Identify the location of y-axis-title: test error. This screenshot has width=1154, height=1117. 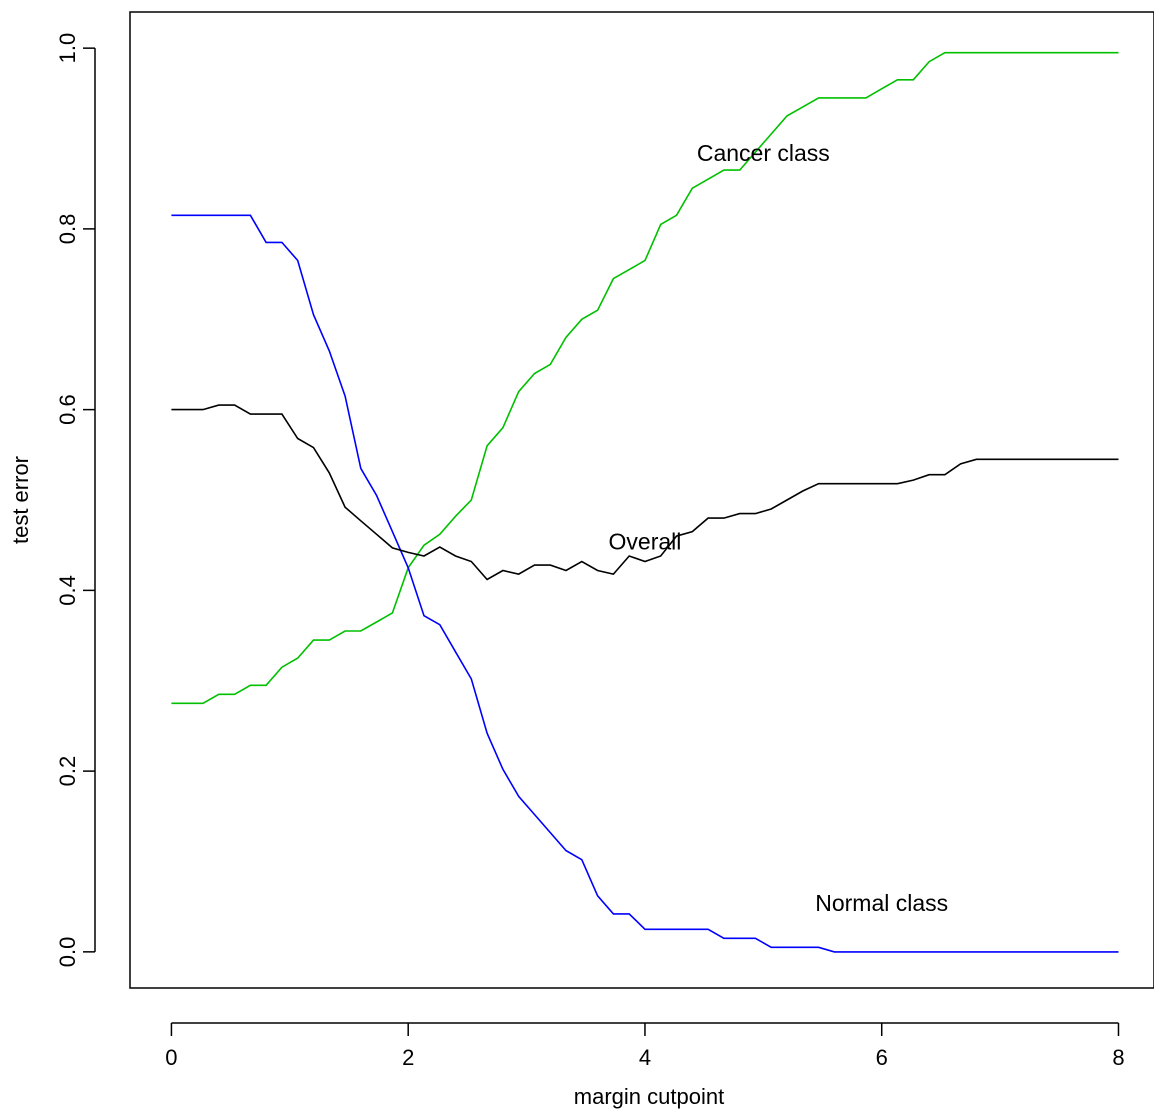
(20, 500).